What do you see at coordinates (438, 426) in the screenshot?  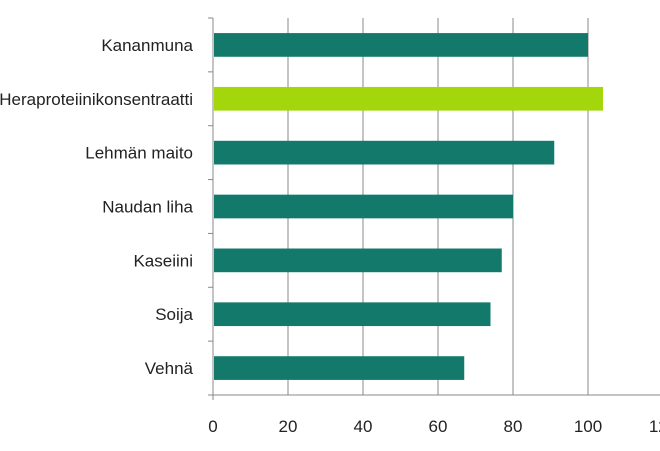 I see `x-tick-label: 60` at bounding box center [438, 426].